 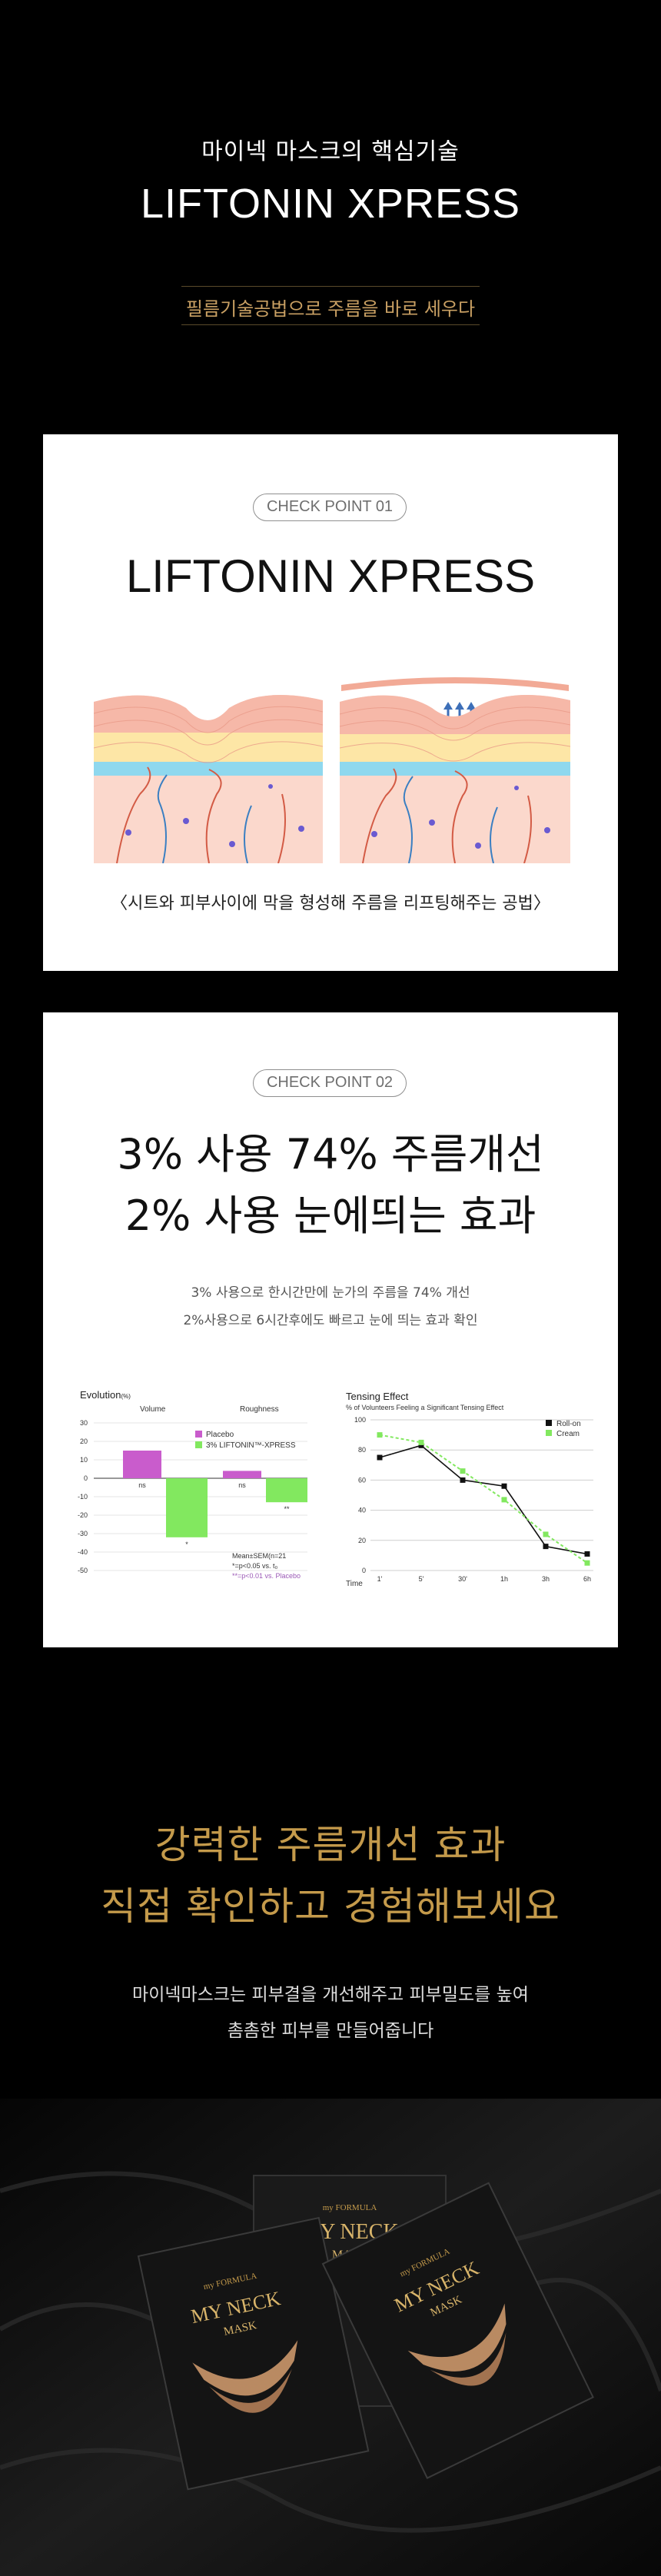 I want to click on legend-rollon: Roll-on, so click(x=569, y=1424).